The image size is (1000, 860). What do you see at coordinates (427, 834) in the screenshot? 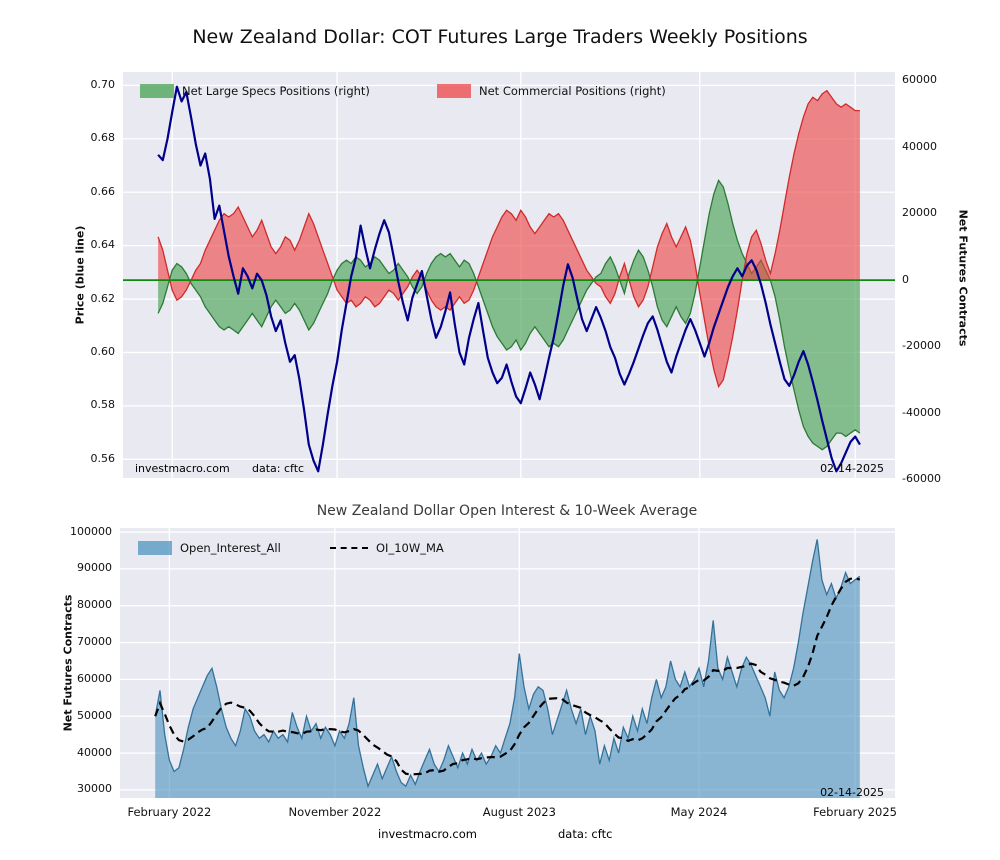
I see `watermark-site-footer: investmacro.com` at bounding box center [427, 834].